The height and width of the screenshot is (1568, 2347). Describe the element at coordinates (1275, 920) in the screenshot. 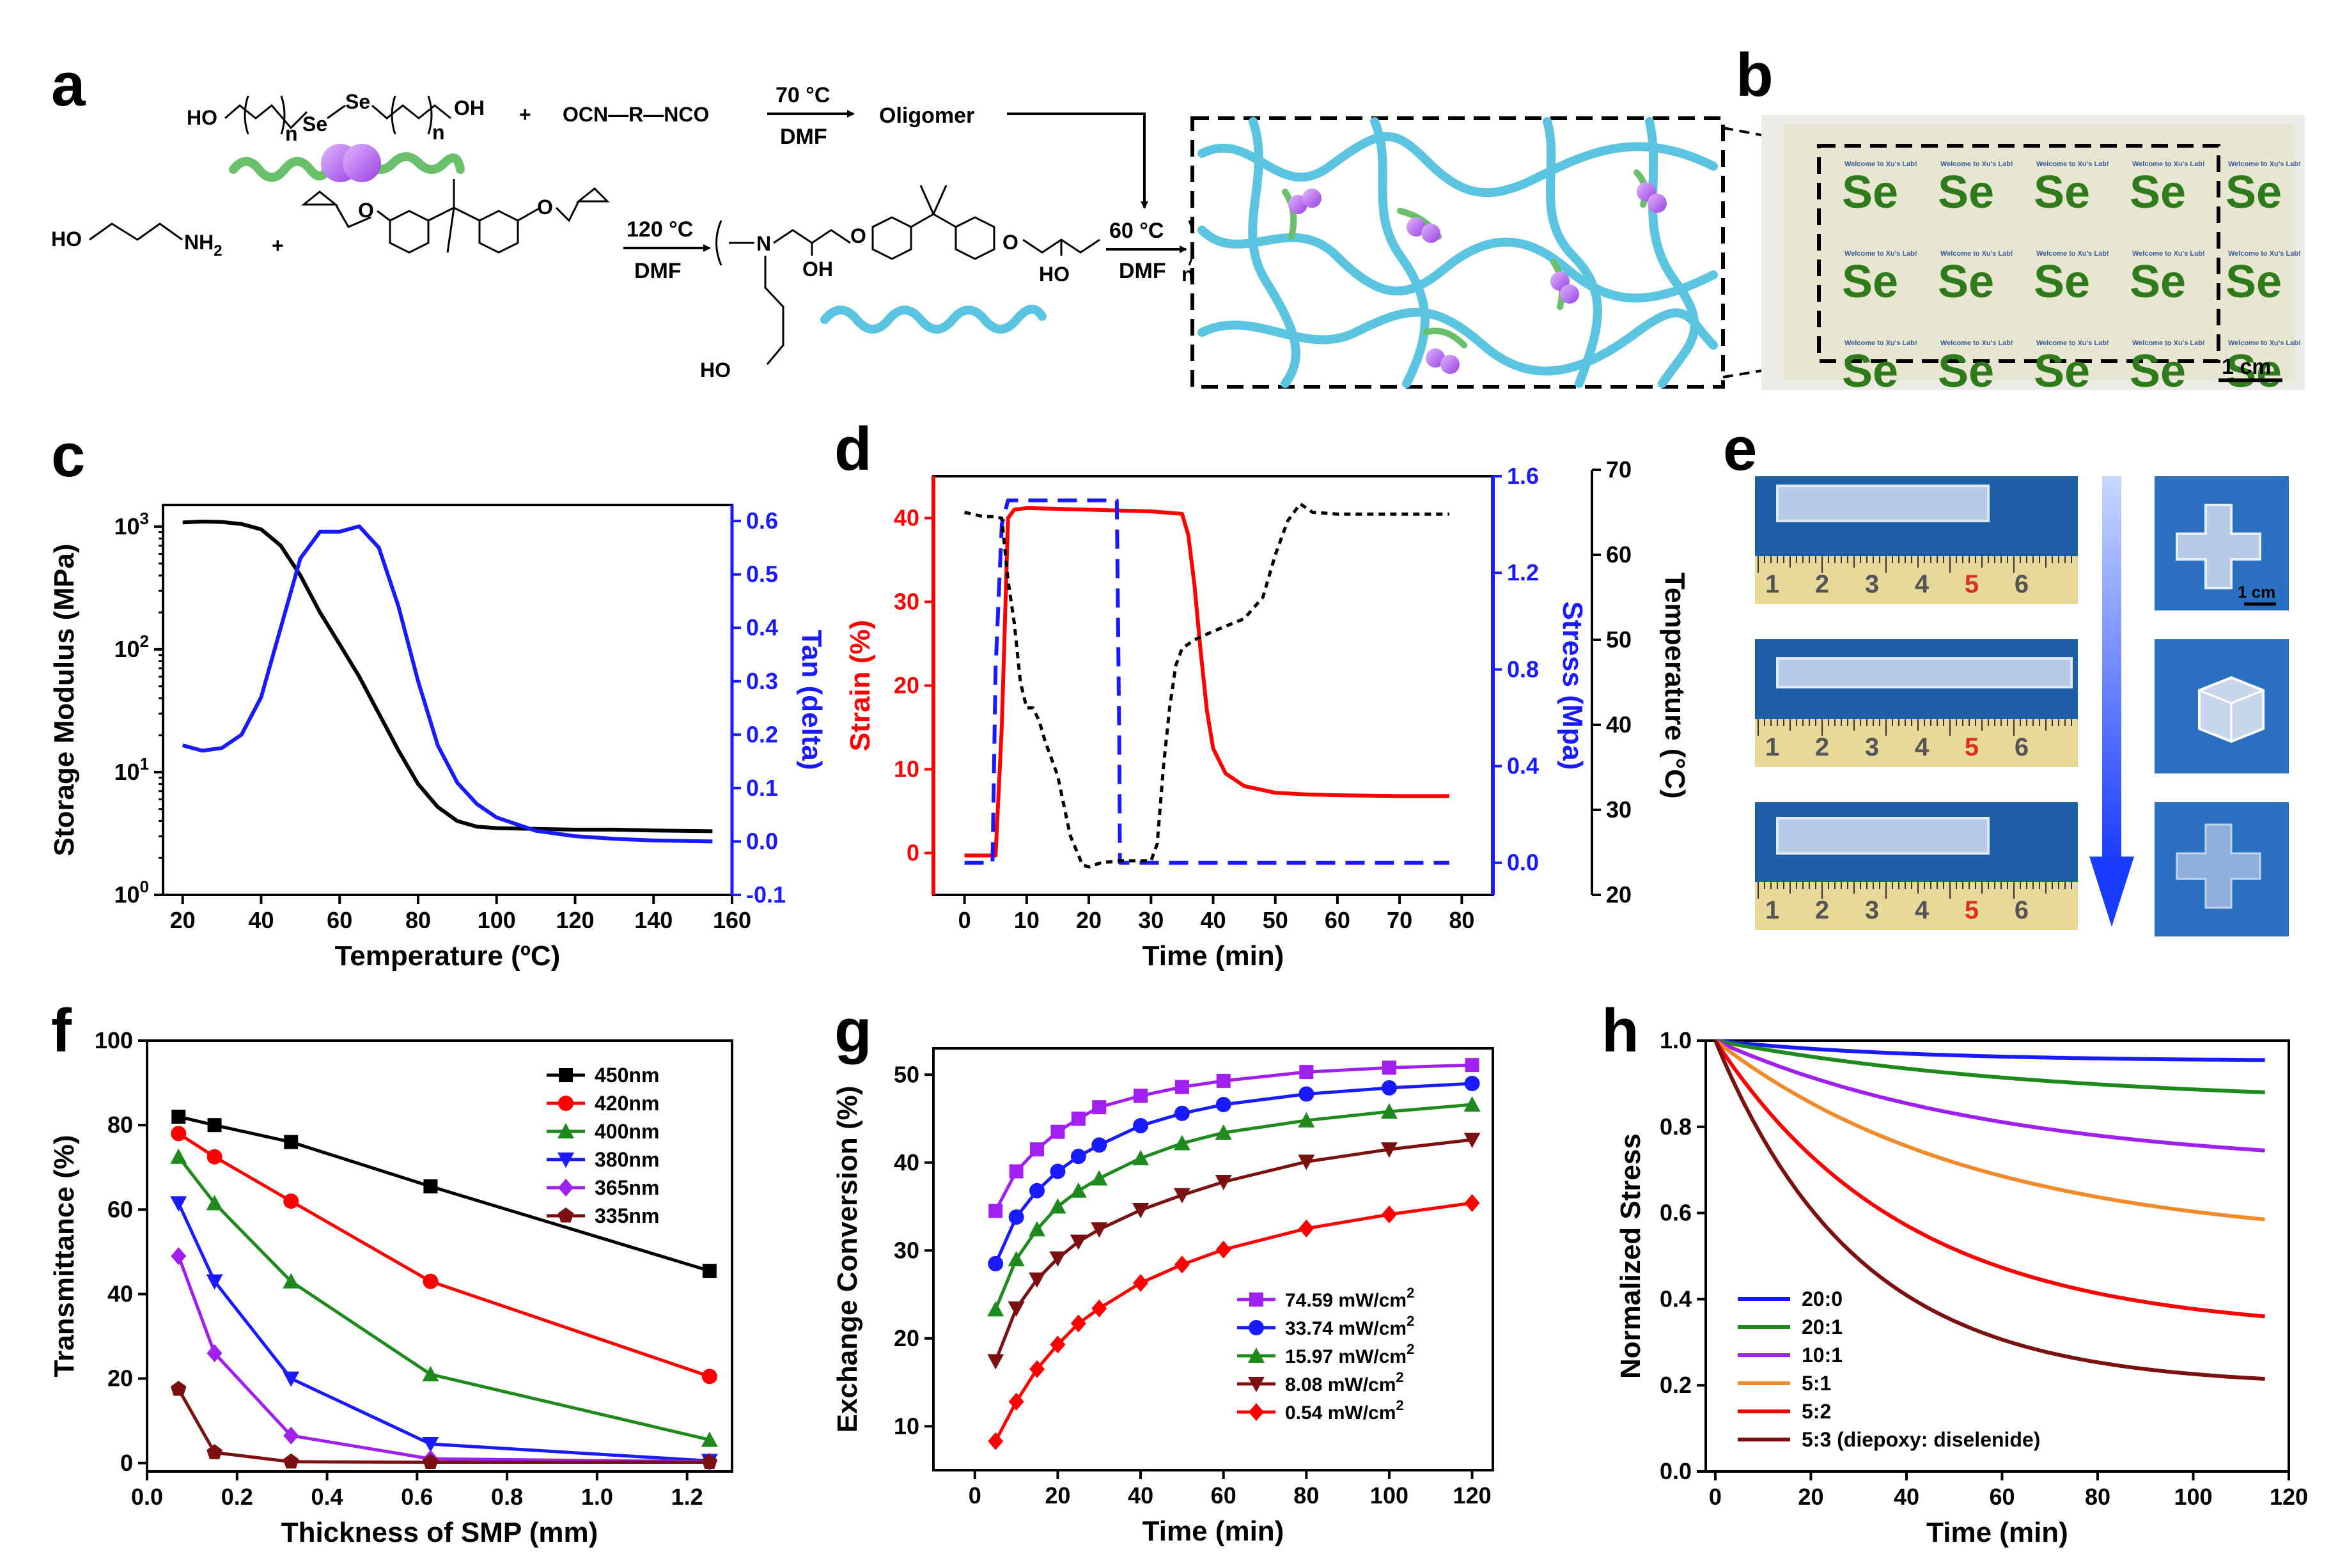

I see `x-tick-label: 50` at that location.